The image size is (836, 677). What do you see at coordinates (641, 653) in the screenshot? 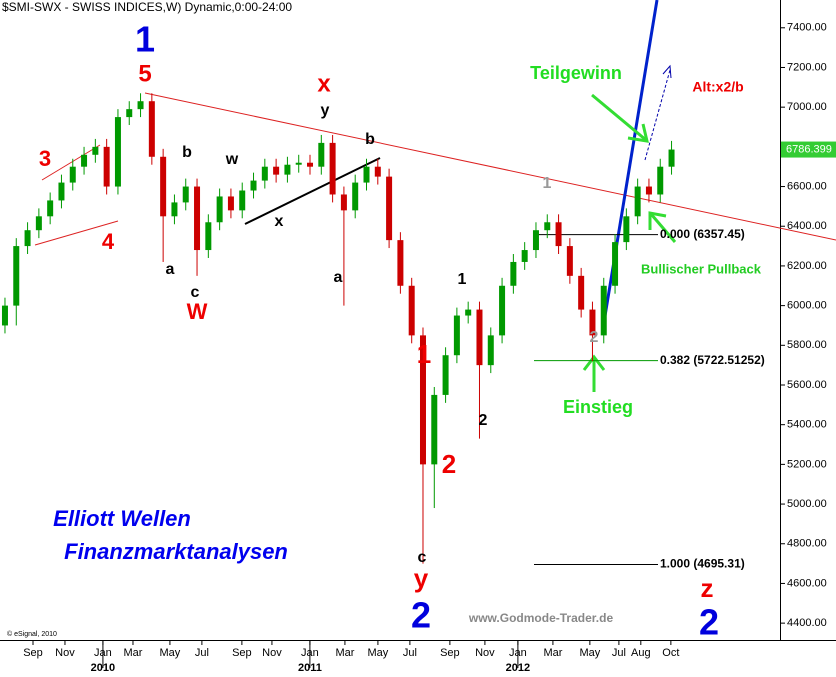
I see `x-tick-label: Aug` at bounding box center [641, 653].